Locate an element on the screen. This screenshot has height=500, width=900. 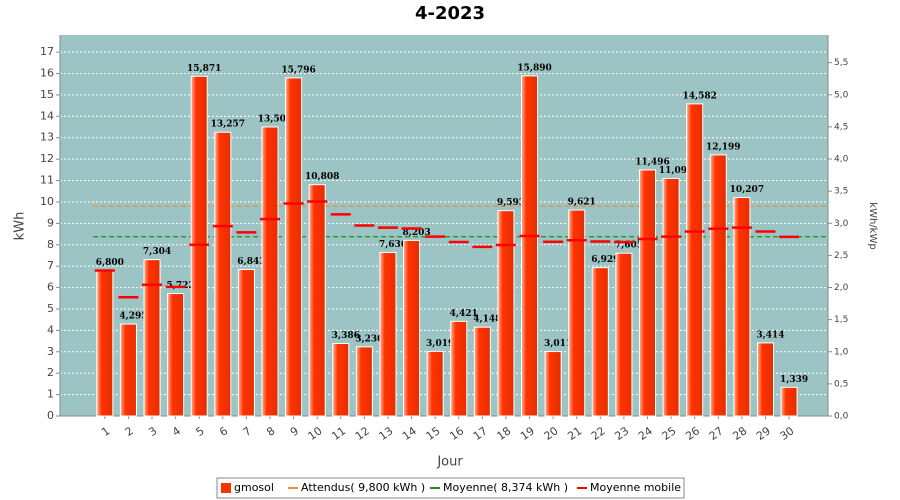
y-tick-label: 11 is located at coordinates (47, 180).